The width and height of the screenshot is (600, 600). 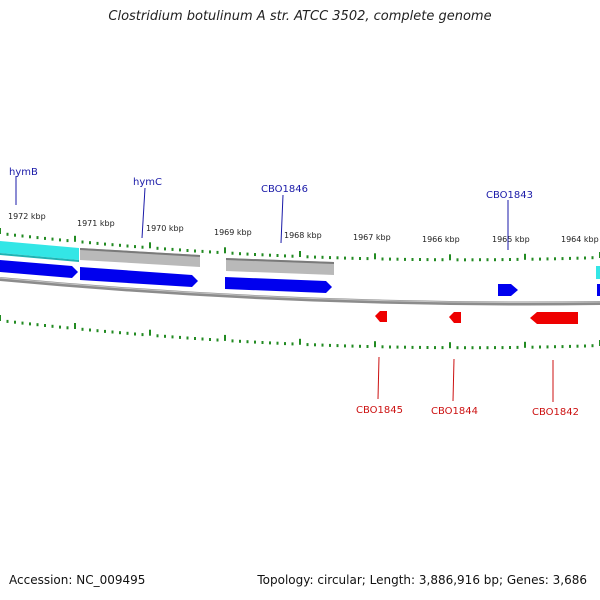 What do you see at coordinates (147, 182) in the screenshot?
I see `gene-label-hymC: hymC` at bounding box center [147, 182].